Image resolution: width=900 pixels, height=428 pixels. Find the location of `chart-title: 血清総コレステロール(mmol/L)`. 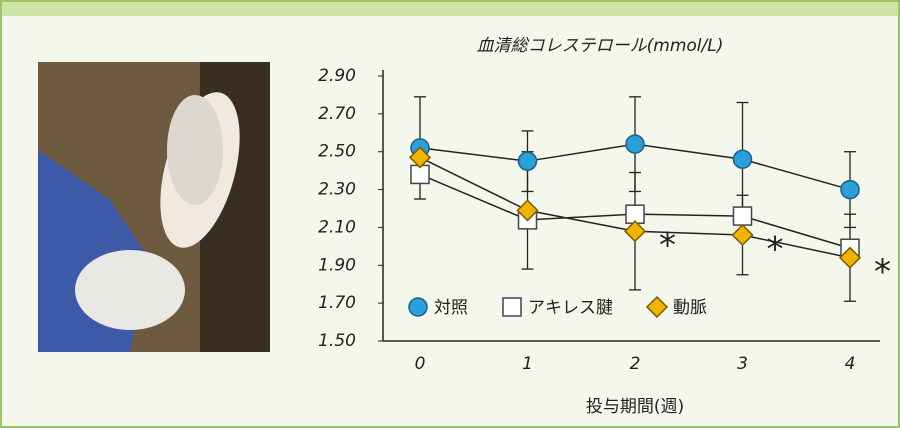

chart-title: 血清総コレステロール(mmol/L) is located at coordinates (600, 46).